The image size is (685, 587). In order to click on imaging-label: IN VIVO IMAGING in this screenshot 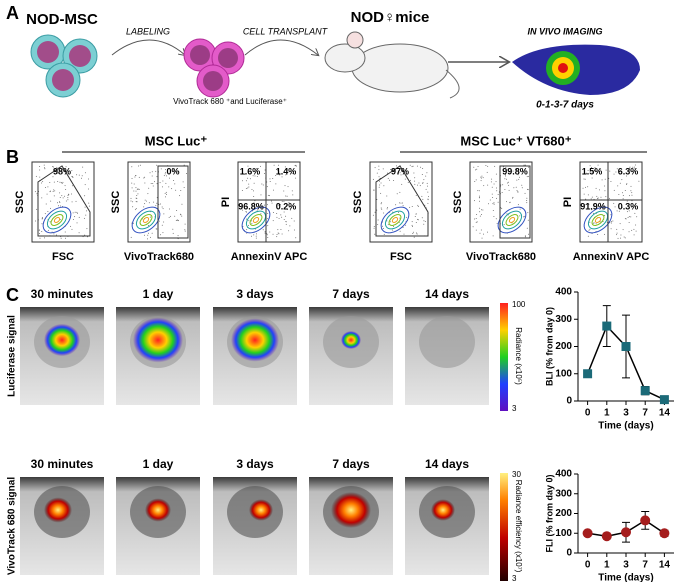, I will do `click(564, 31)`.